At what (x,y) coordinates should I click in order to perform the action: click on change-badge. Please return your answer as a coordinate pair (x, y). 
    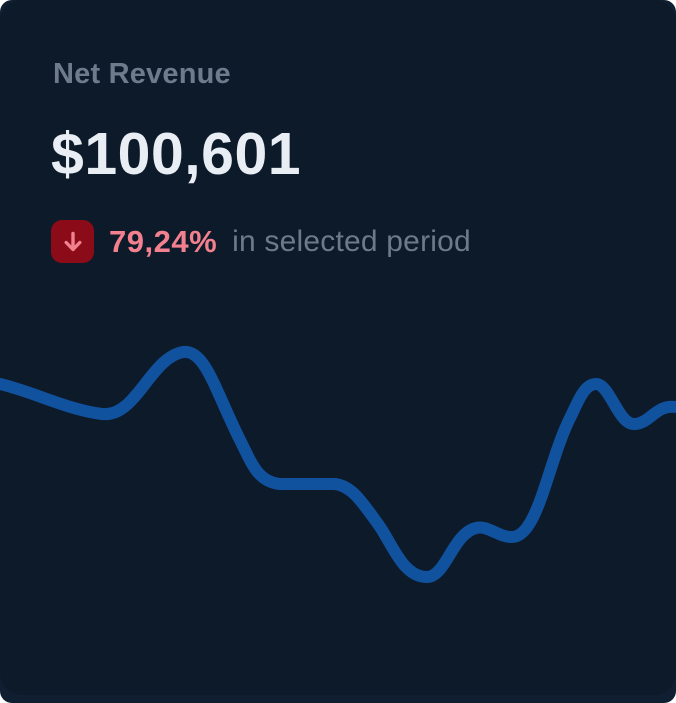
    Looking at the image, I should click on (72, 241).